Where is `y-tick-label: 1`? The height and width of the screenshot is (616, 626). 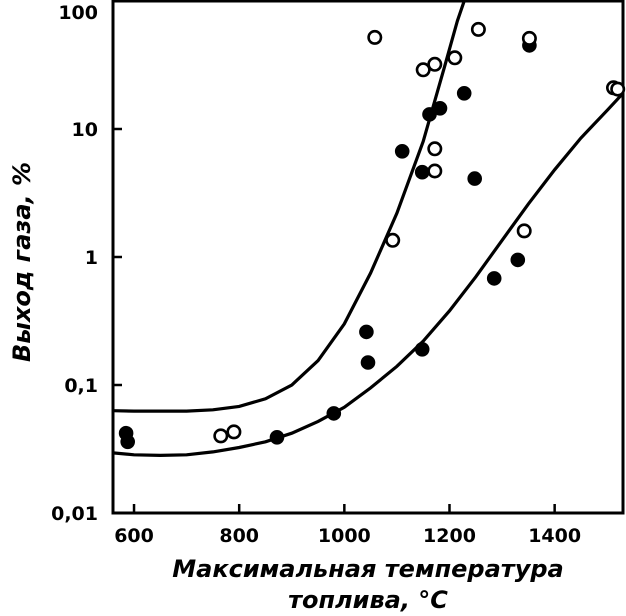 y-tick-label: 1 is located at coordinates (91, 258).